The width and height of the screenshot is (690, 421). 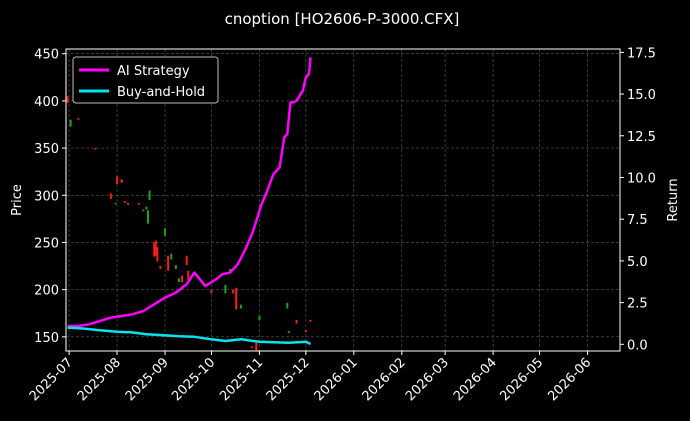 What do you see at coordinates (427, 379) in the screenshot?
I see `x-tick-label: 2026-03` at bounding box center [427, 379].